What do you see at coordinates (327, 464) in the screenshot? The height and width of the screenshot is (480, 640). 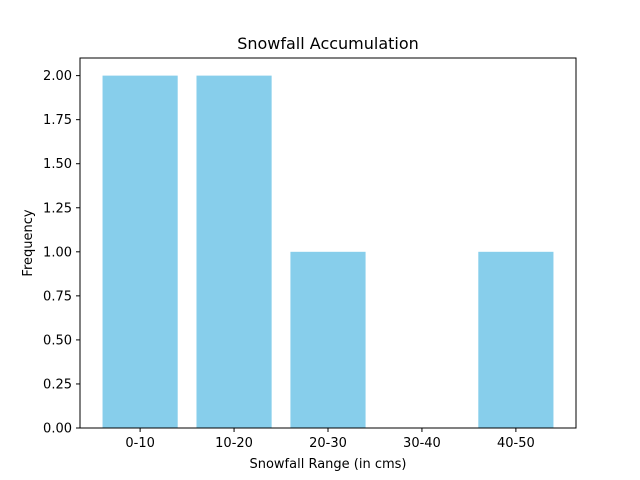 I see `x-axis-label: Snowfall Range (in cms)` at bounding box center [327, 464].